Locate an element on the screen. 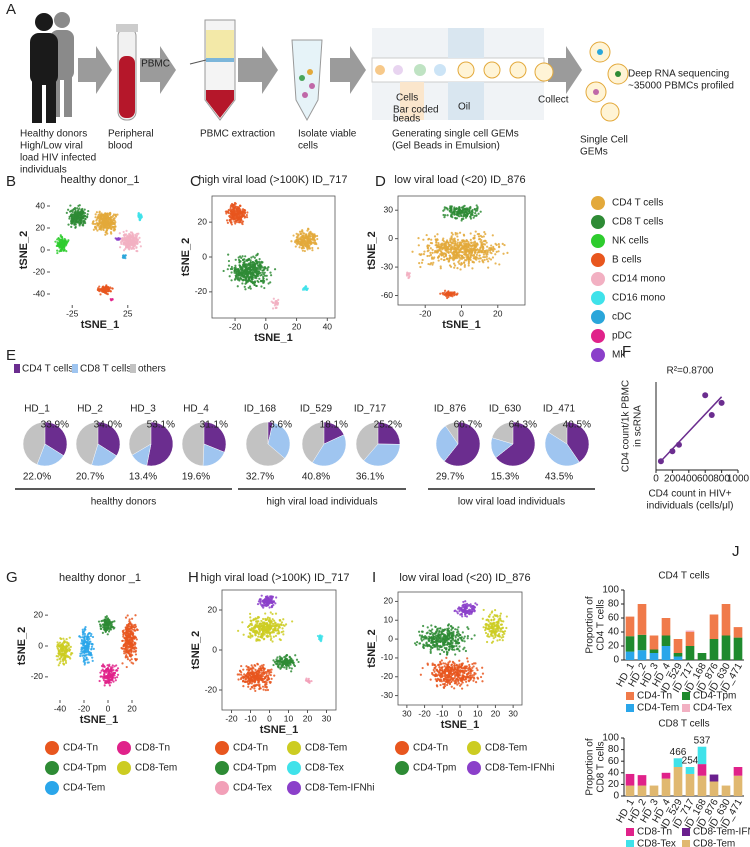 The height and width of the screenshot is (847, 750). y-tick-label: 0 is located at coordinates (214, 649).